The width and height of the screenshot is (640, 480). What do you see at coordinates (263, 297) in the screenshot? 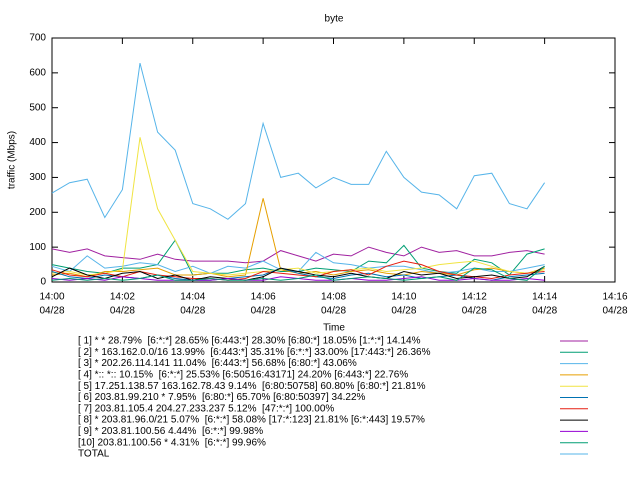
I see `x-tick-label: 14:06` at bounding box center [263, 297].